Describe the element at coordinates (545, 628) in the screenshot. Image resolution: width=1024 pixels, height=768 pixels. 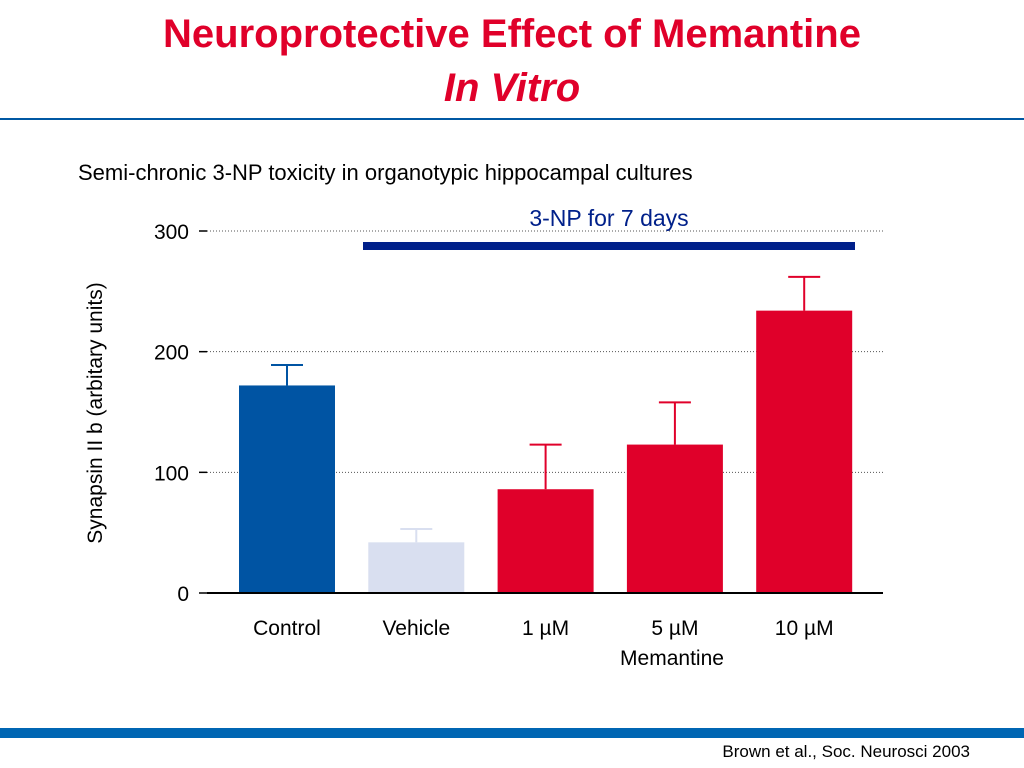
I see `x-tick-label: 1 µM` at that location.